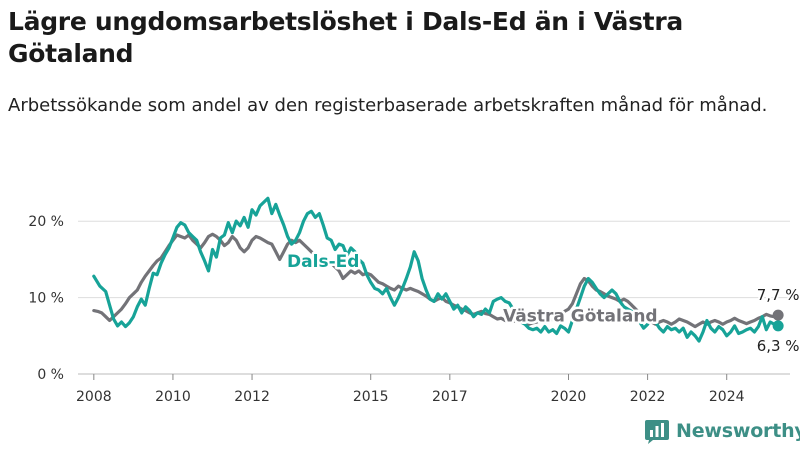  What do you see at coordinates (778, 326) in the screenshot?
I see `series-end-dot-dals-ed` at bounding box center [778, 326].